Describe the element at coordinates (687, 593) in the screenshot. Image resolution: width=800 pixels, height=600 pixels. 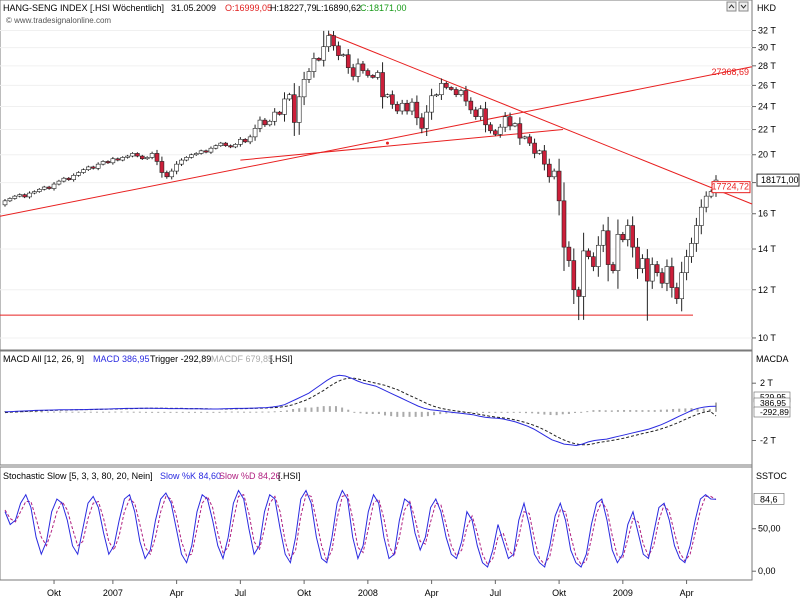
I see `x-axis-tick-label: Apr` at that location.